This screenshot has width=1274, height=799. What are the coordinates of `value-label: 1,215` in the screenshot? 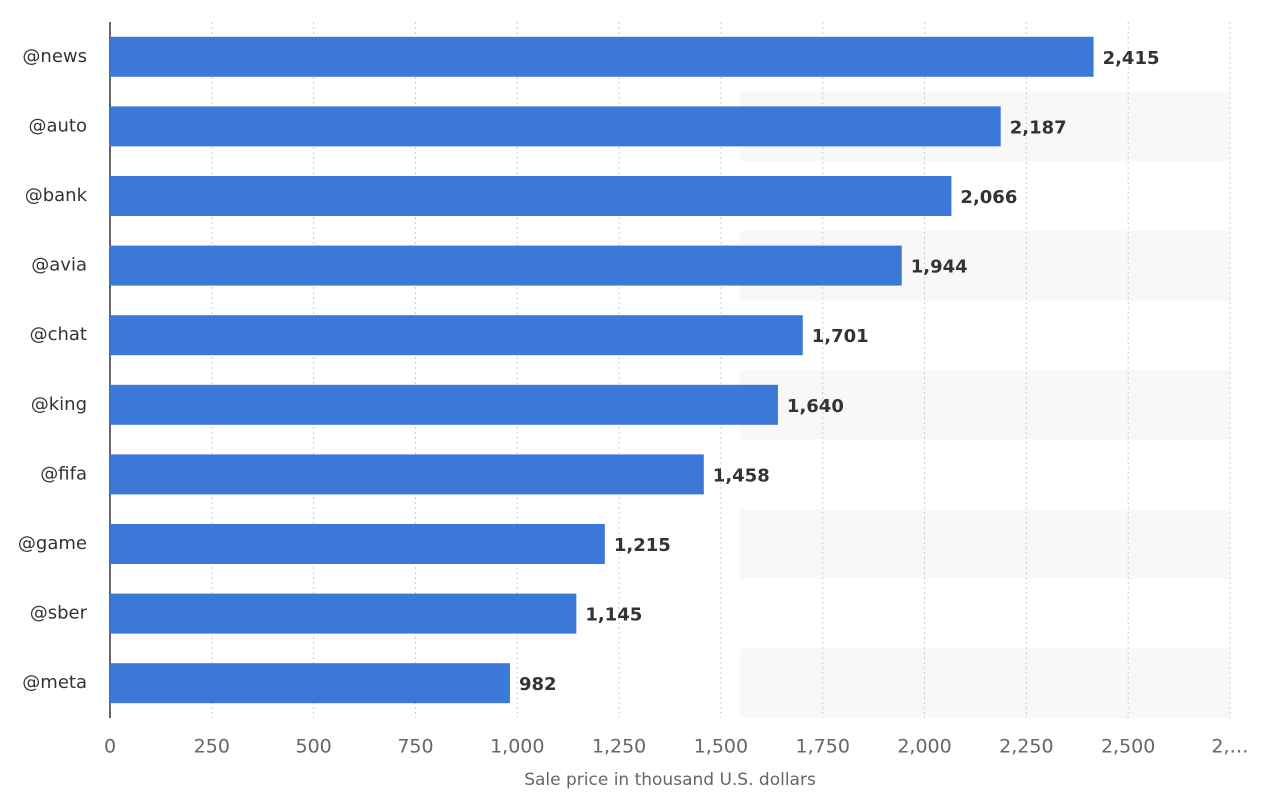 It's located at (642, 545).